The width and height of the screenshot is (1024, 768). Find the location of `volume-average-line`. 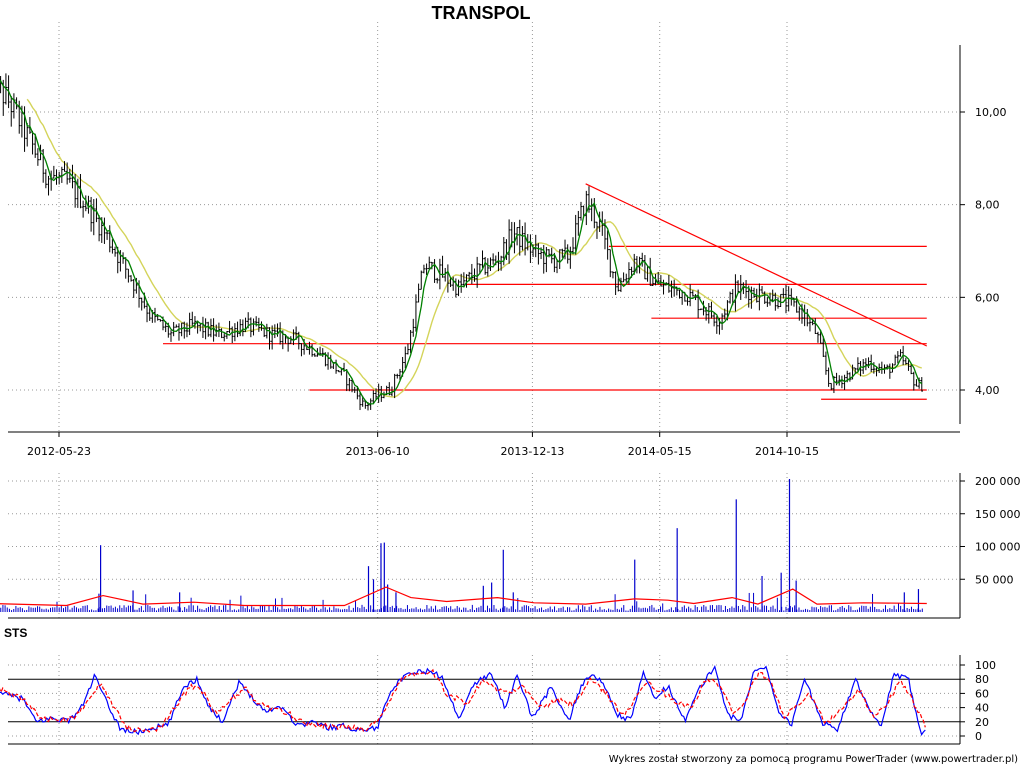

volume-average-line is located at coordinates (463, 596).